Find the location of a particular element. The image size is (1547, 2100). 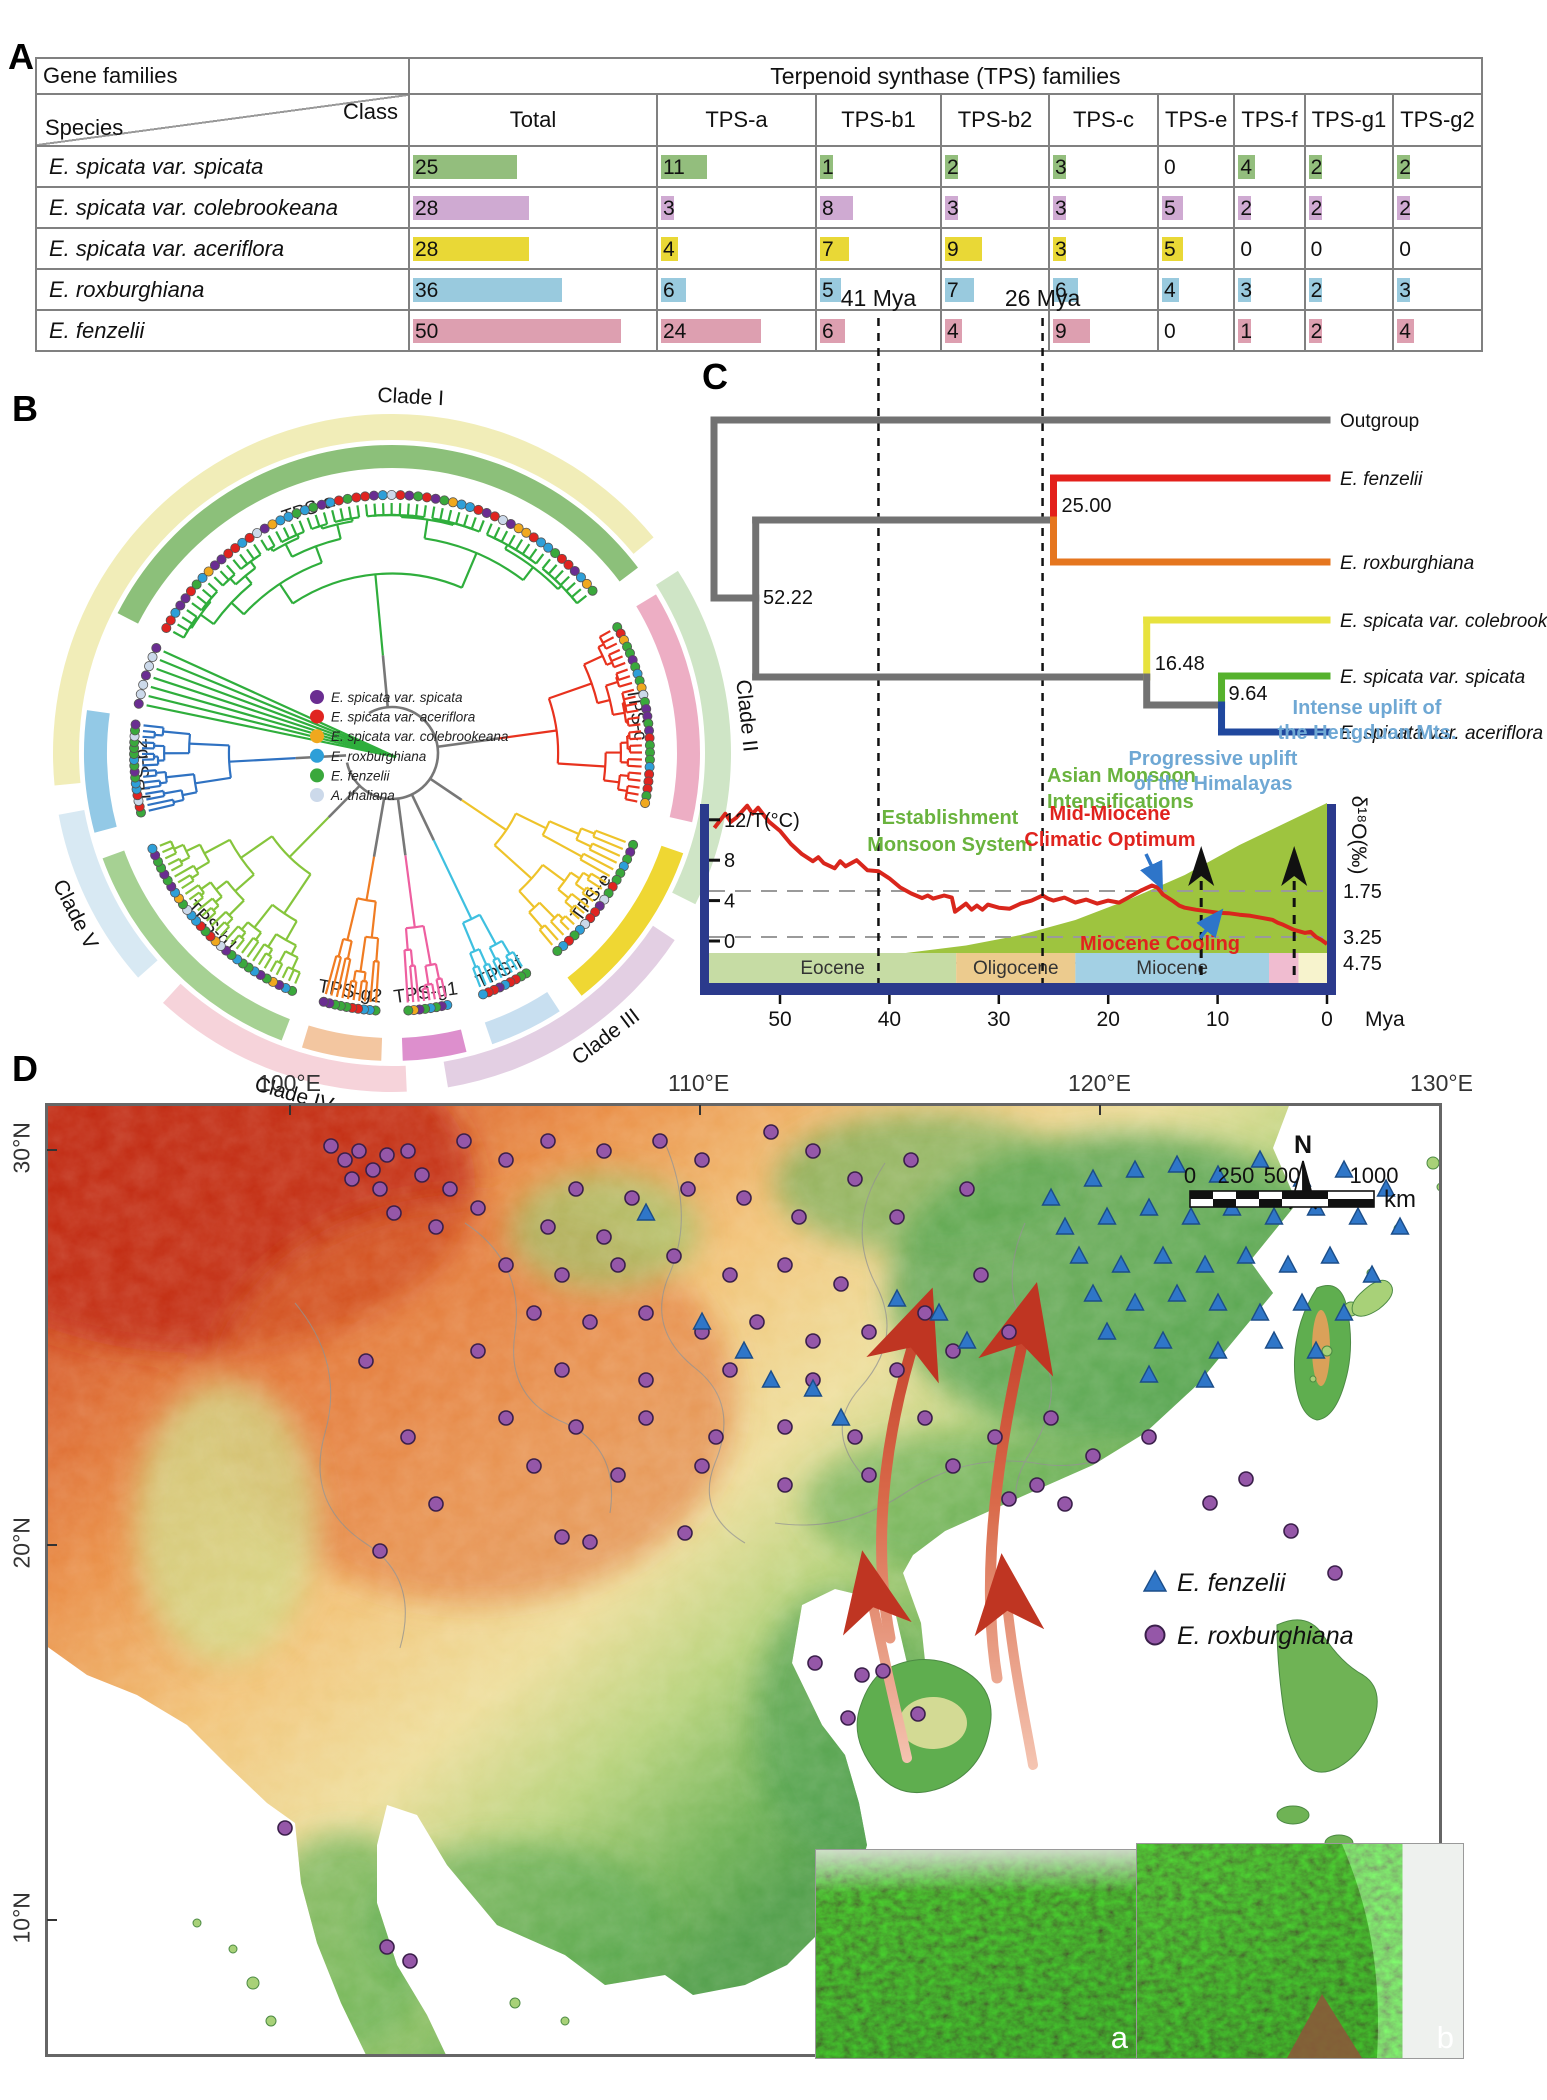

uplift-arrow-head is located at coordinates (1294, 866).